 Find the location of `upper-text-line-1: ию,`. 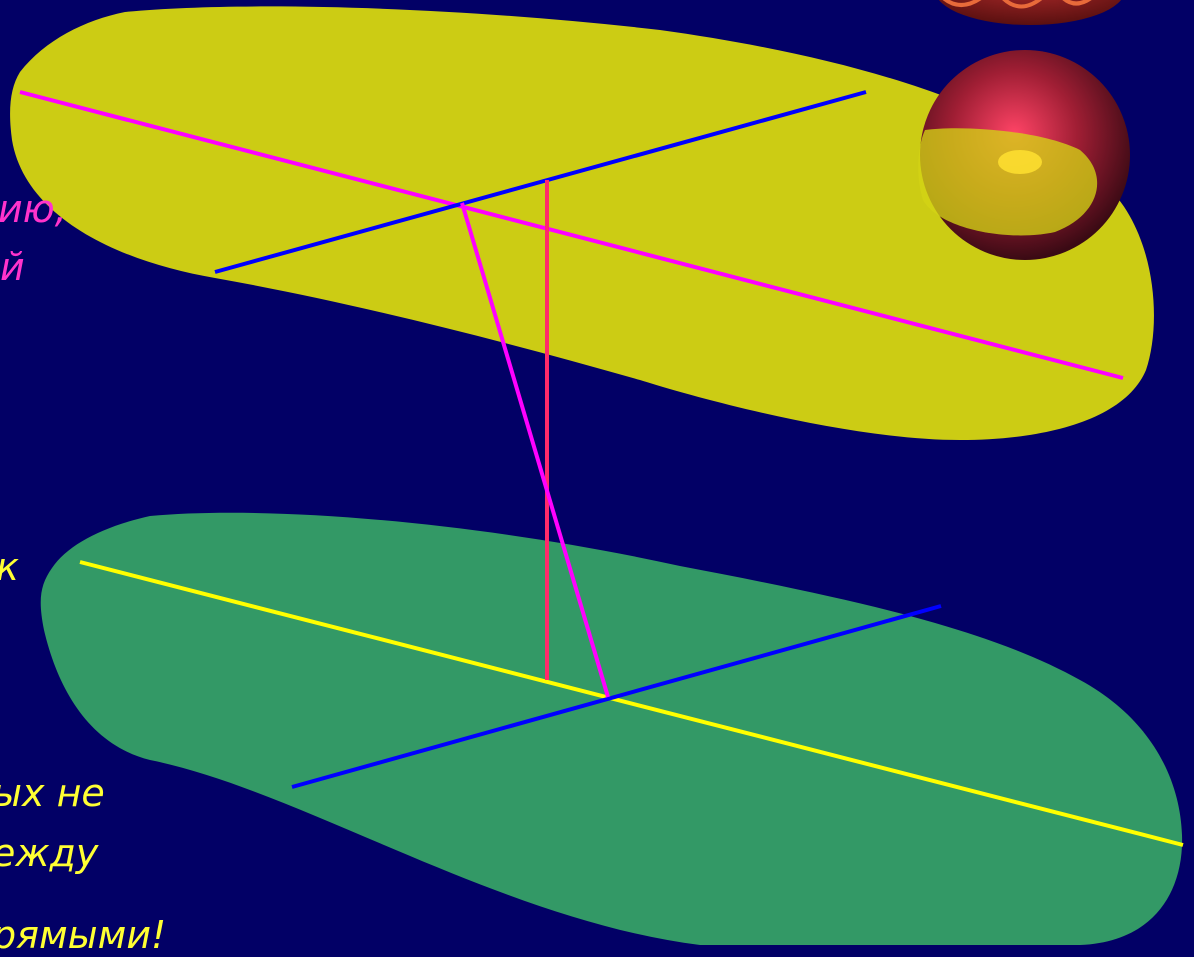

upper-text-line-1: ию, is located at coordinates (33, 209).